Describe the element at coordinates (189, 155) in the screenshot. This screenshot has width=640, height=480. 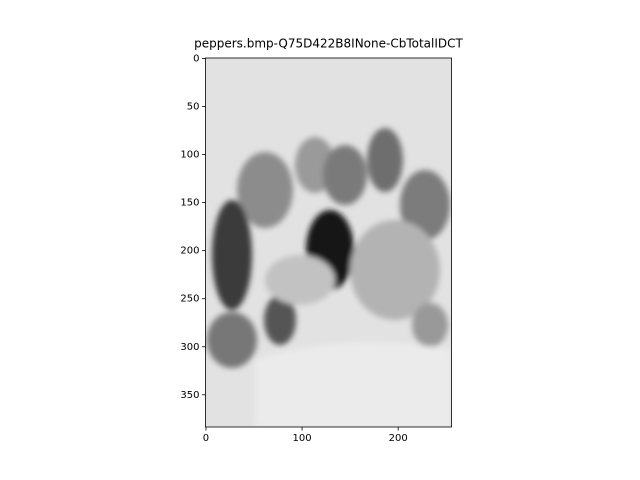
I see `y-tick-label: 100` at that location.